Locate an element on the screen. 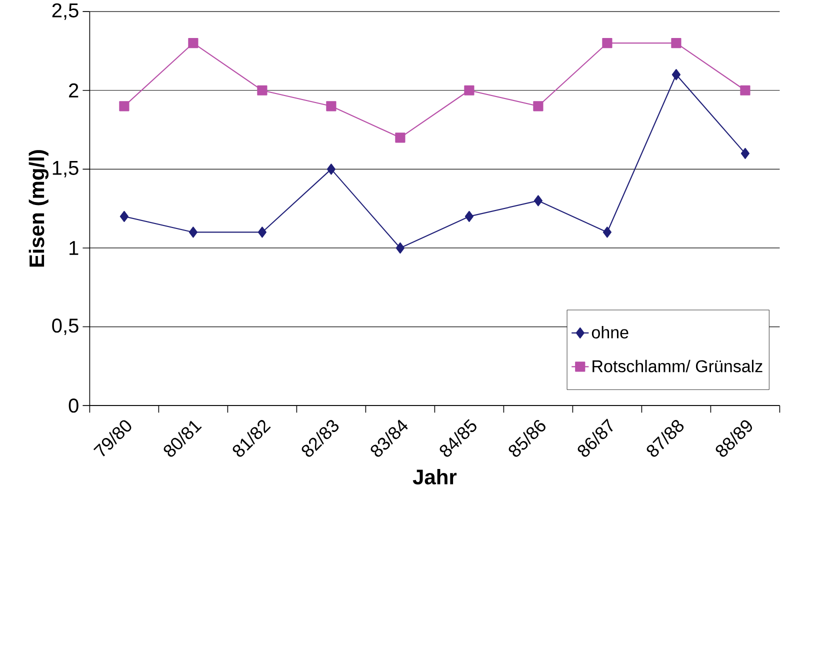 The image size is (815, 653). y-tick-label: 2,5 is located at coordinates (65, 11).